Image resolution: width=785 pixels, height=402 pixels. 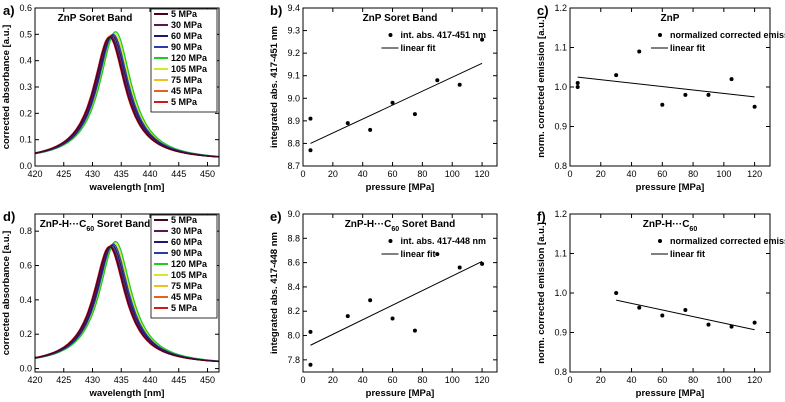 What do you see at coordinates (207, 174) in the screenshot?
I see `x-tick-label: 450` at bounding box center [207, 174].